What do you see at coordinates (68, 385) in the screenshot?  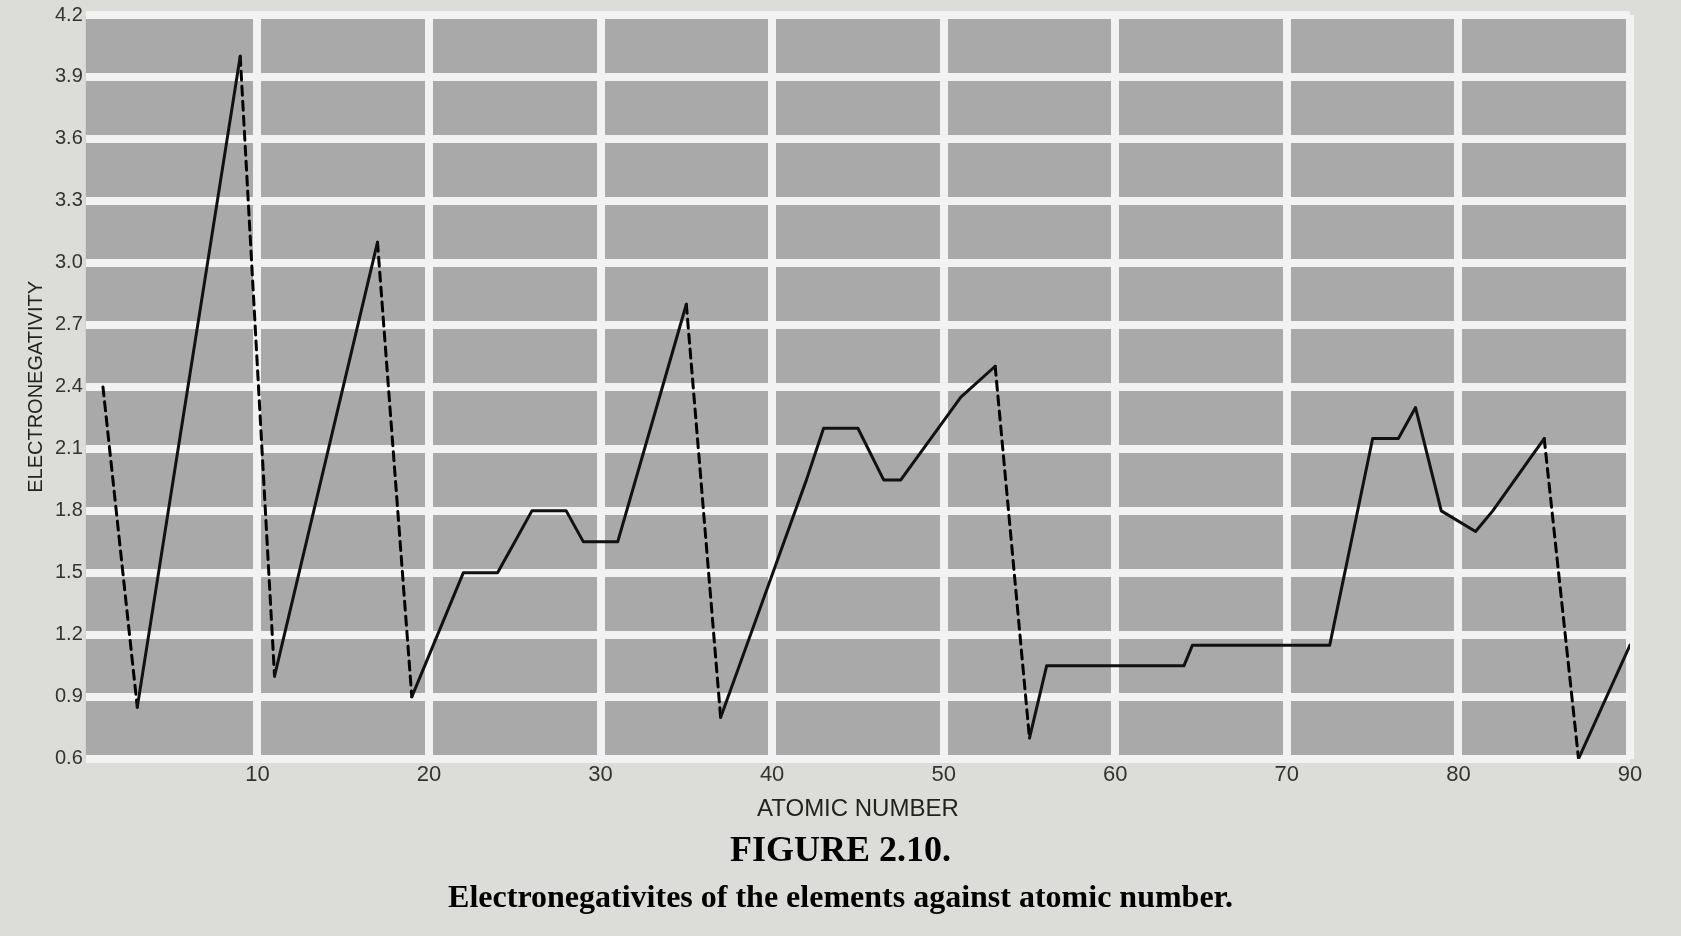 I see `y-tick-label: 2.4` at bounding box center [68, 385].